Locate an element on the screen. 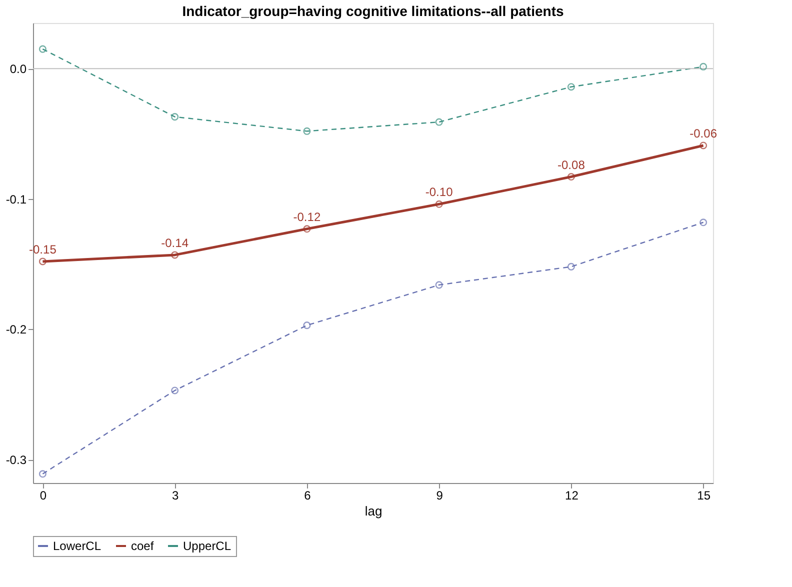  x-tick-label: 15 is located at coordinates (704, 495).